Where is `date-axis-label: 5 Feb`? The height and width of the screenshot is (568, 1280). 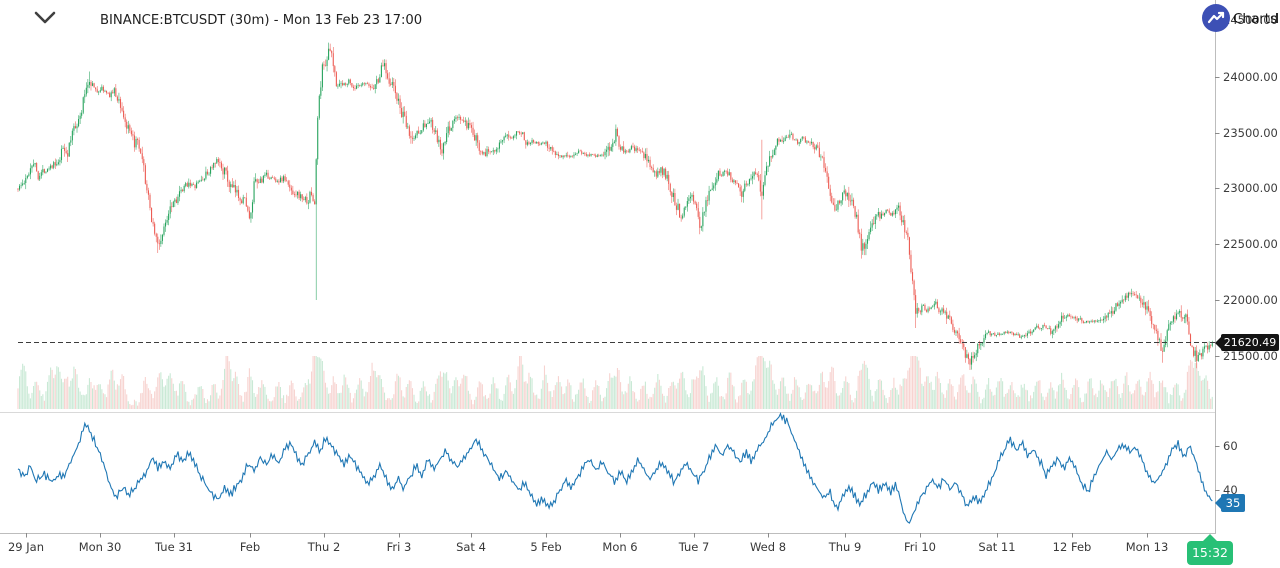
date-axis-label: 5 Feb is located at coordinates (546, 547).